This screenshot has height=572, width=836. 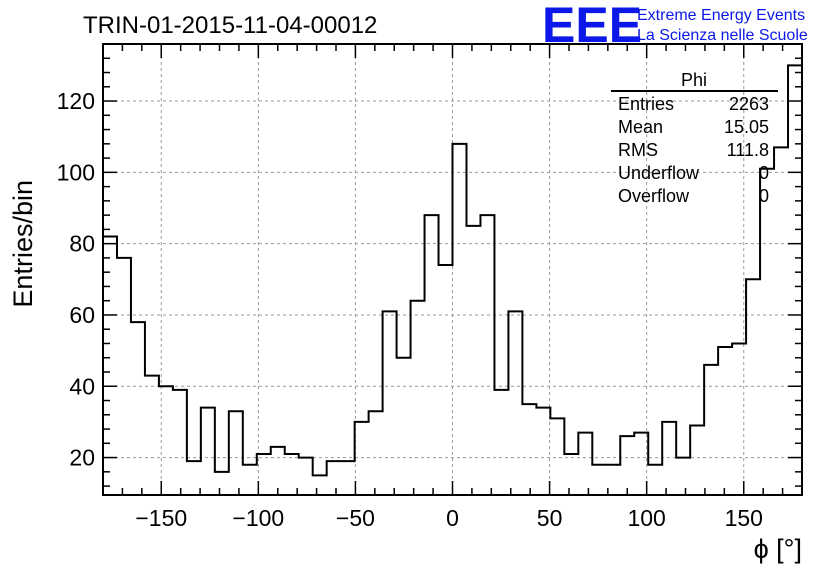 What do you see at coordinates (722, 35) in the screenshot?
I see `logo-subtitle-2: La Scienza nelle Scuole` at bounding box center [722, 35].